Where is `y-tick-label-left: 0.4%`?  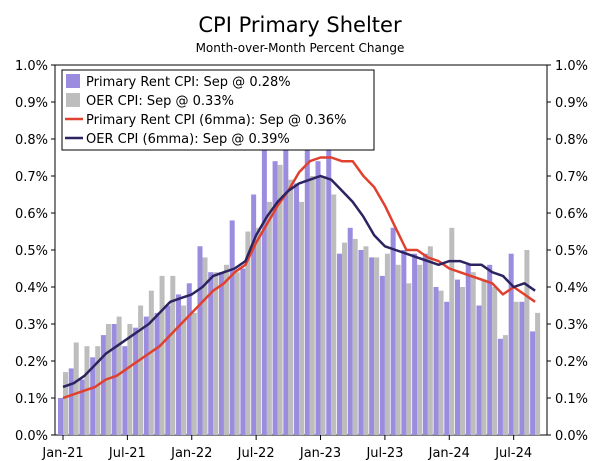
y-tick-label-left: 0.4% is located at coordinates (31, 288).